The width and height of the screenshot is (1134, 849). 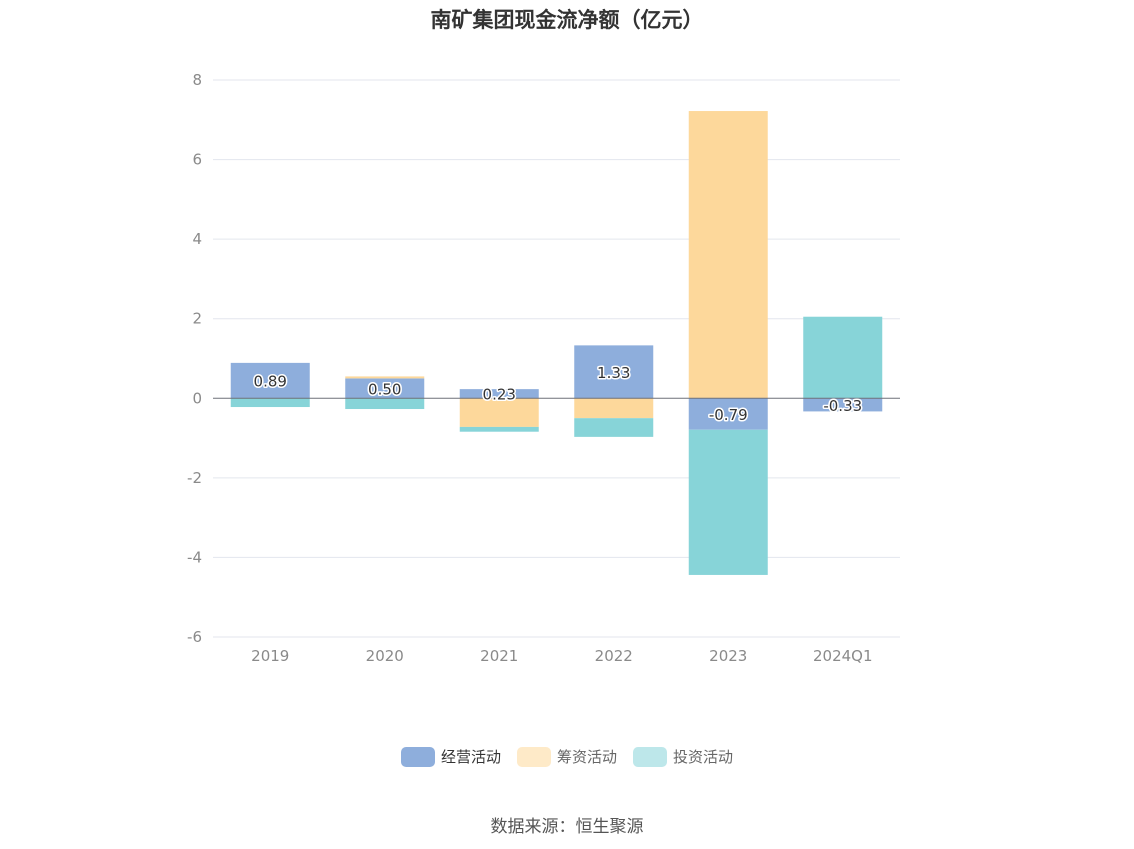 What do you see at coordinates (197, 160) in the screenshot?
I see `y-tick-label: 6` at bounding box center [197, 160].